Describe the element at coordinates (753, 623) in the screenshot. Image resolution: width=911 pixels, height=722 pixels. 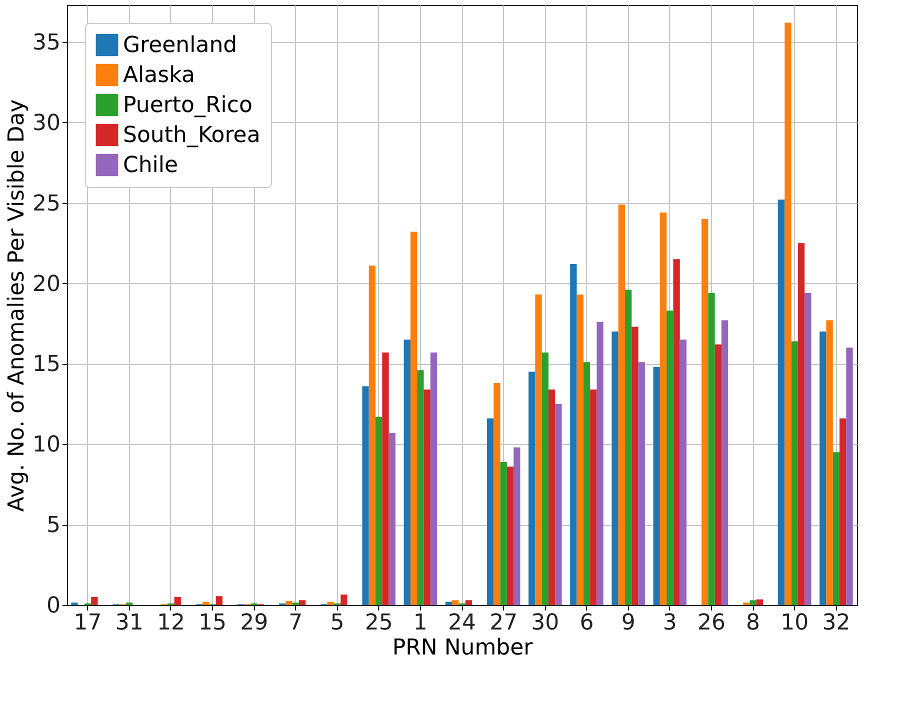
I see `x-tick-label: 8` at that location.